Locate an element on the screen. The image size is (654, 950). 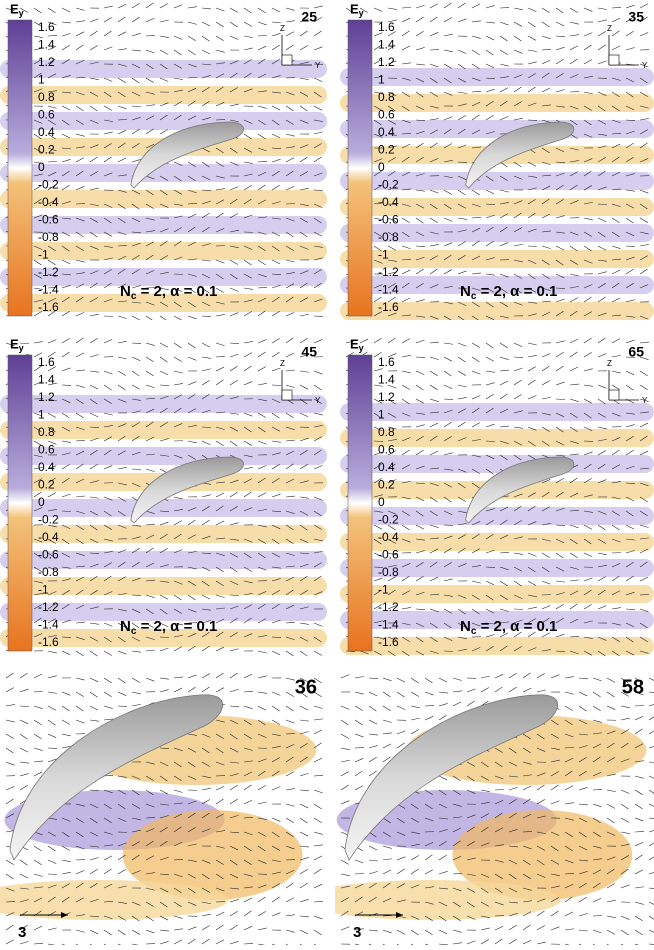
panel-label: 45 is located at coordinates (309, 352).